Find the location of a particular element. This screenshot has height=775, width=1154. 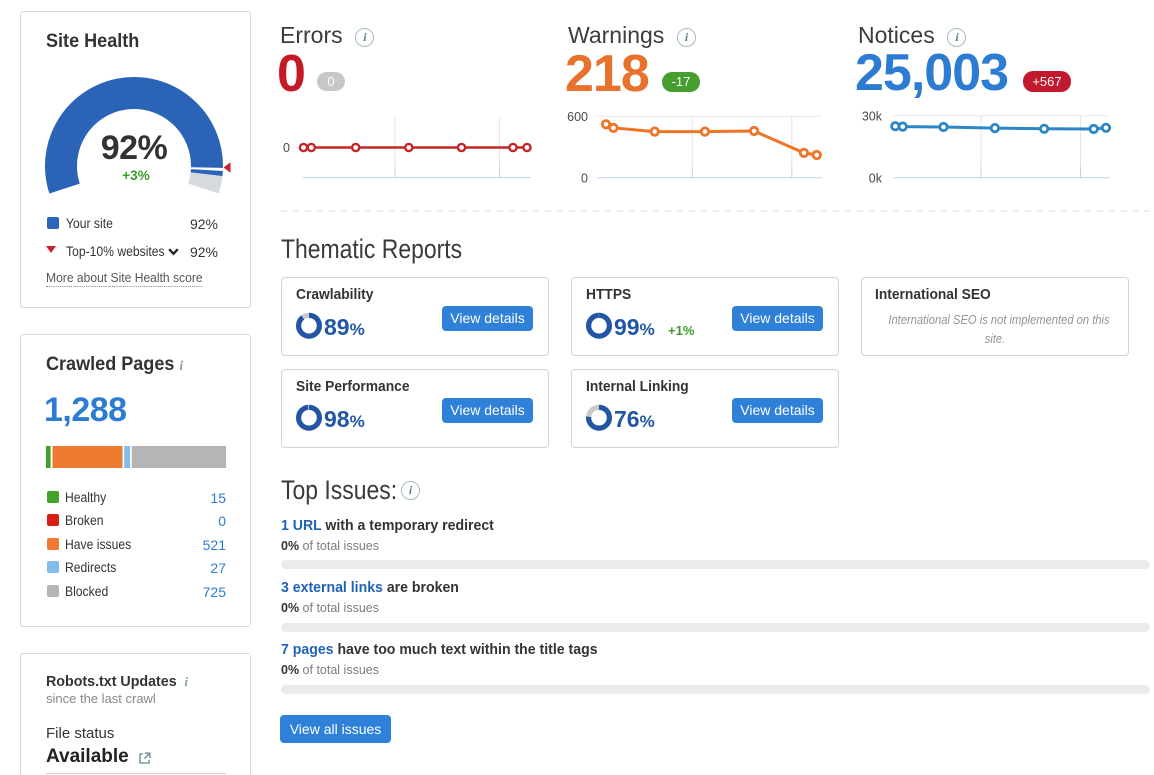

svg-text: 30k is located at coordinates (872, 117).